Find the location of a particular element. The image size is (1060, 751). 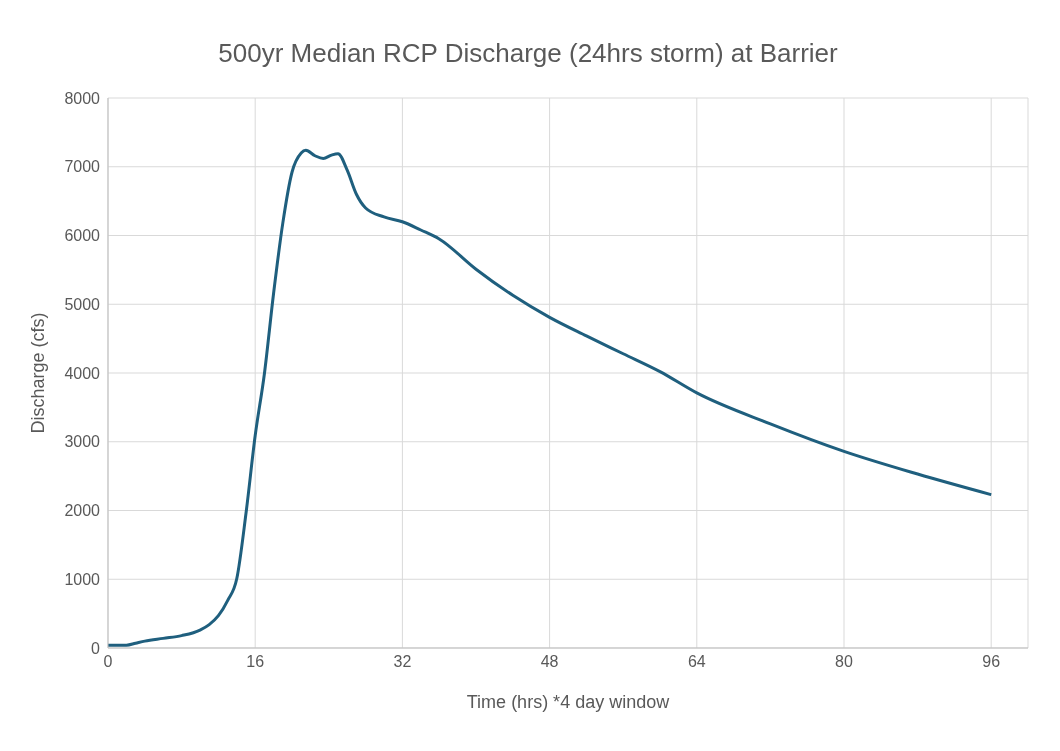

y-tick-label: 2000 is located at coordinates (82, 511).